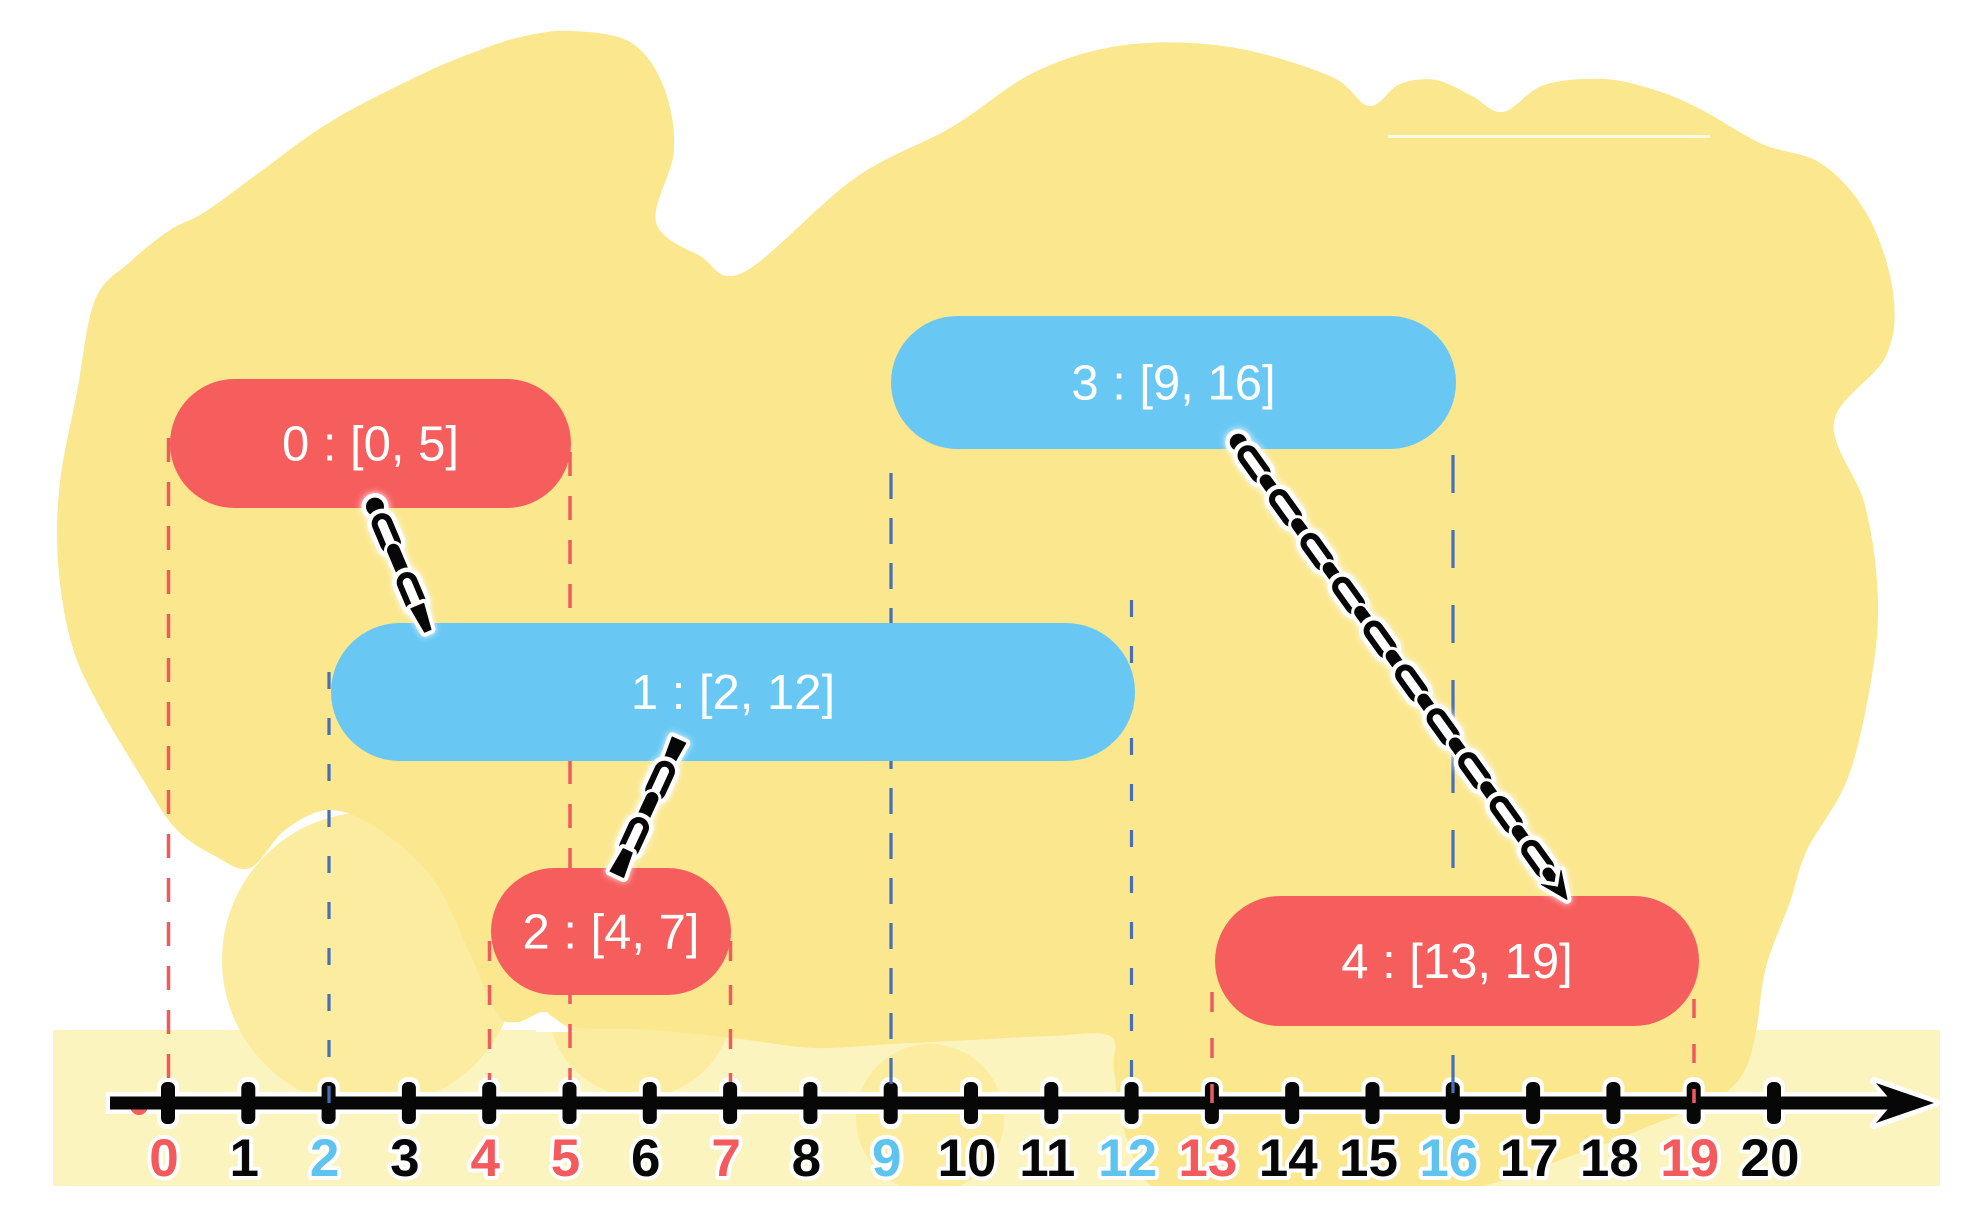 The image size is (1970, 1212). What do you see at coordinates (1173, 384) in the screenshot?
I see `svg-text: 3 : [9, 16]` at bounding box center [1173, 384].